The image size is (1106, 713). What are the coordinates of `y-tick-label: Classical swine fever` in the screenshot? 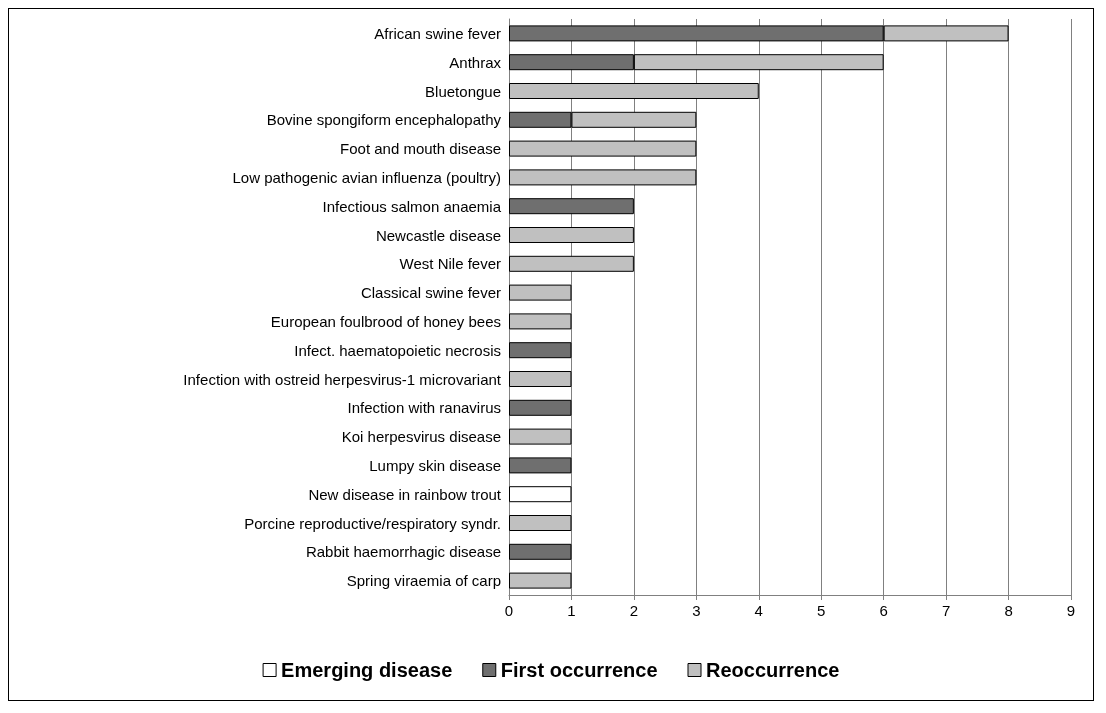 It's located at (430, 293).